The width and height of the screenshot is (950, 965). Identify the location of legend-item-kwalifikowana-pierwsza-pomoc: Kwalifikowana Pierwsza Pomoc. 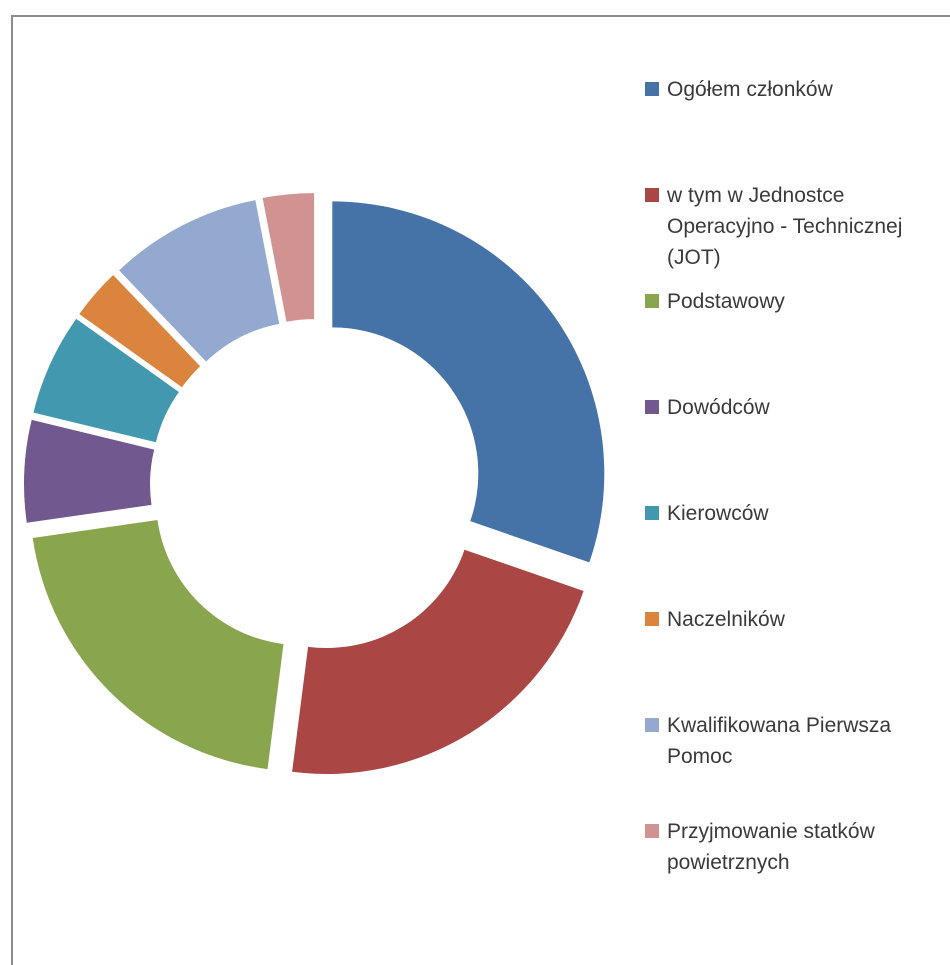
(795, 741).